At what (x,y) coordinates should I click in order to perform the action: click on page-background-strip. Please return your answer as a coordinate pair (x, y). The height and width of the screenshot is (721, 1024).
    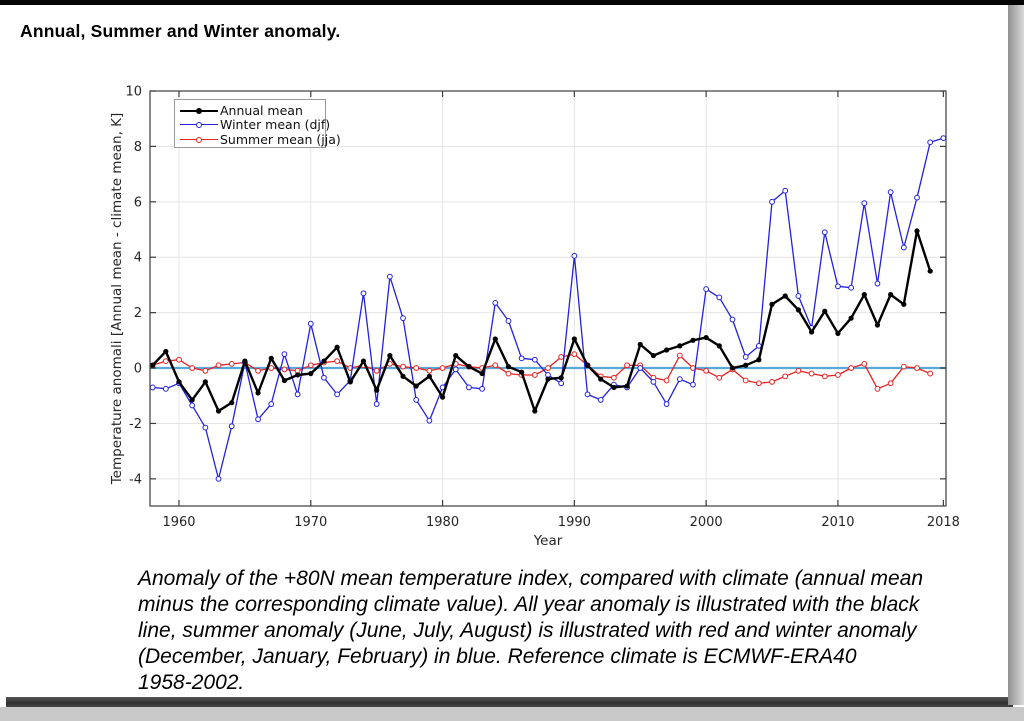
    Looking at the image, I should click on (512, 714).